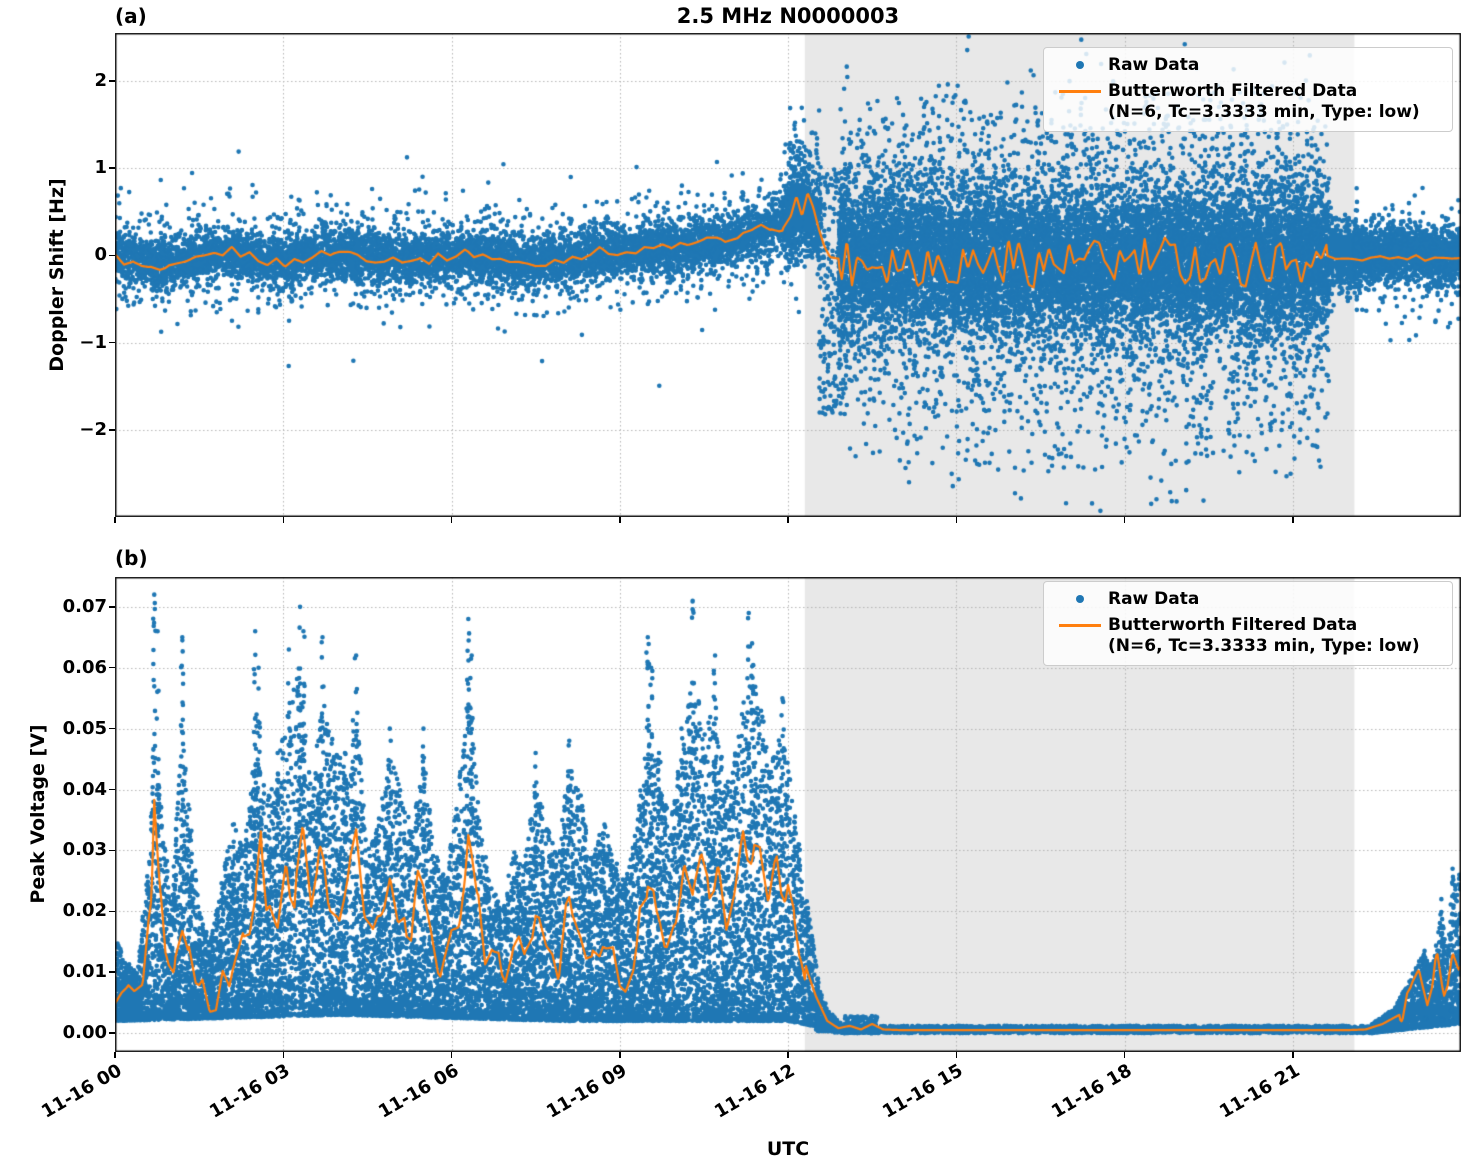  Describe the element at coordinates (131, 16) in the screenshot. I see `panel-label-a: (a)` at that location.